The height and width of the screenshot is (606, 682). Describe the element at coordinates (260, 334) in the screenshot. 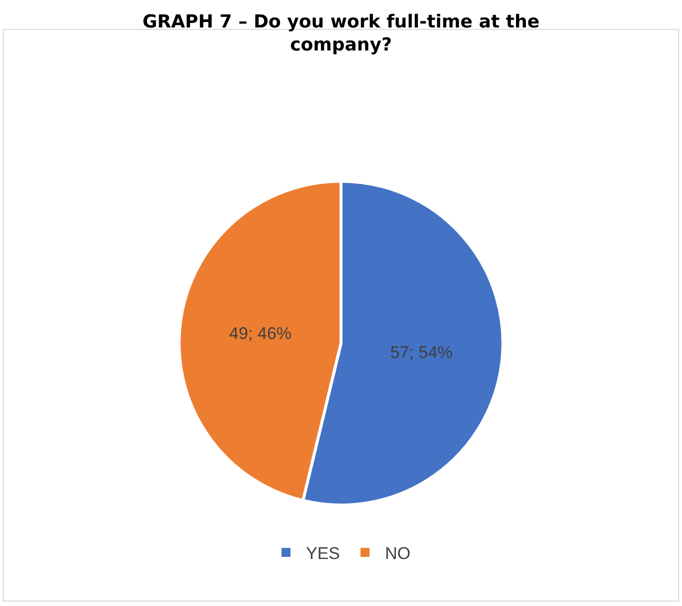

I see `data-label: 49; 46%` at that location.